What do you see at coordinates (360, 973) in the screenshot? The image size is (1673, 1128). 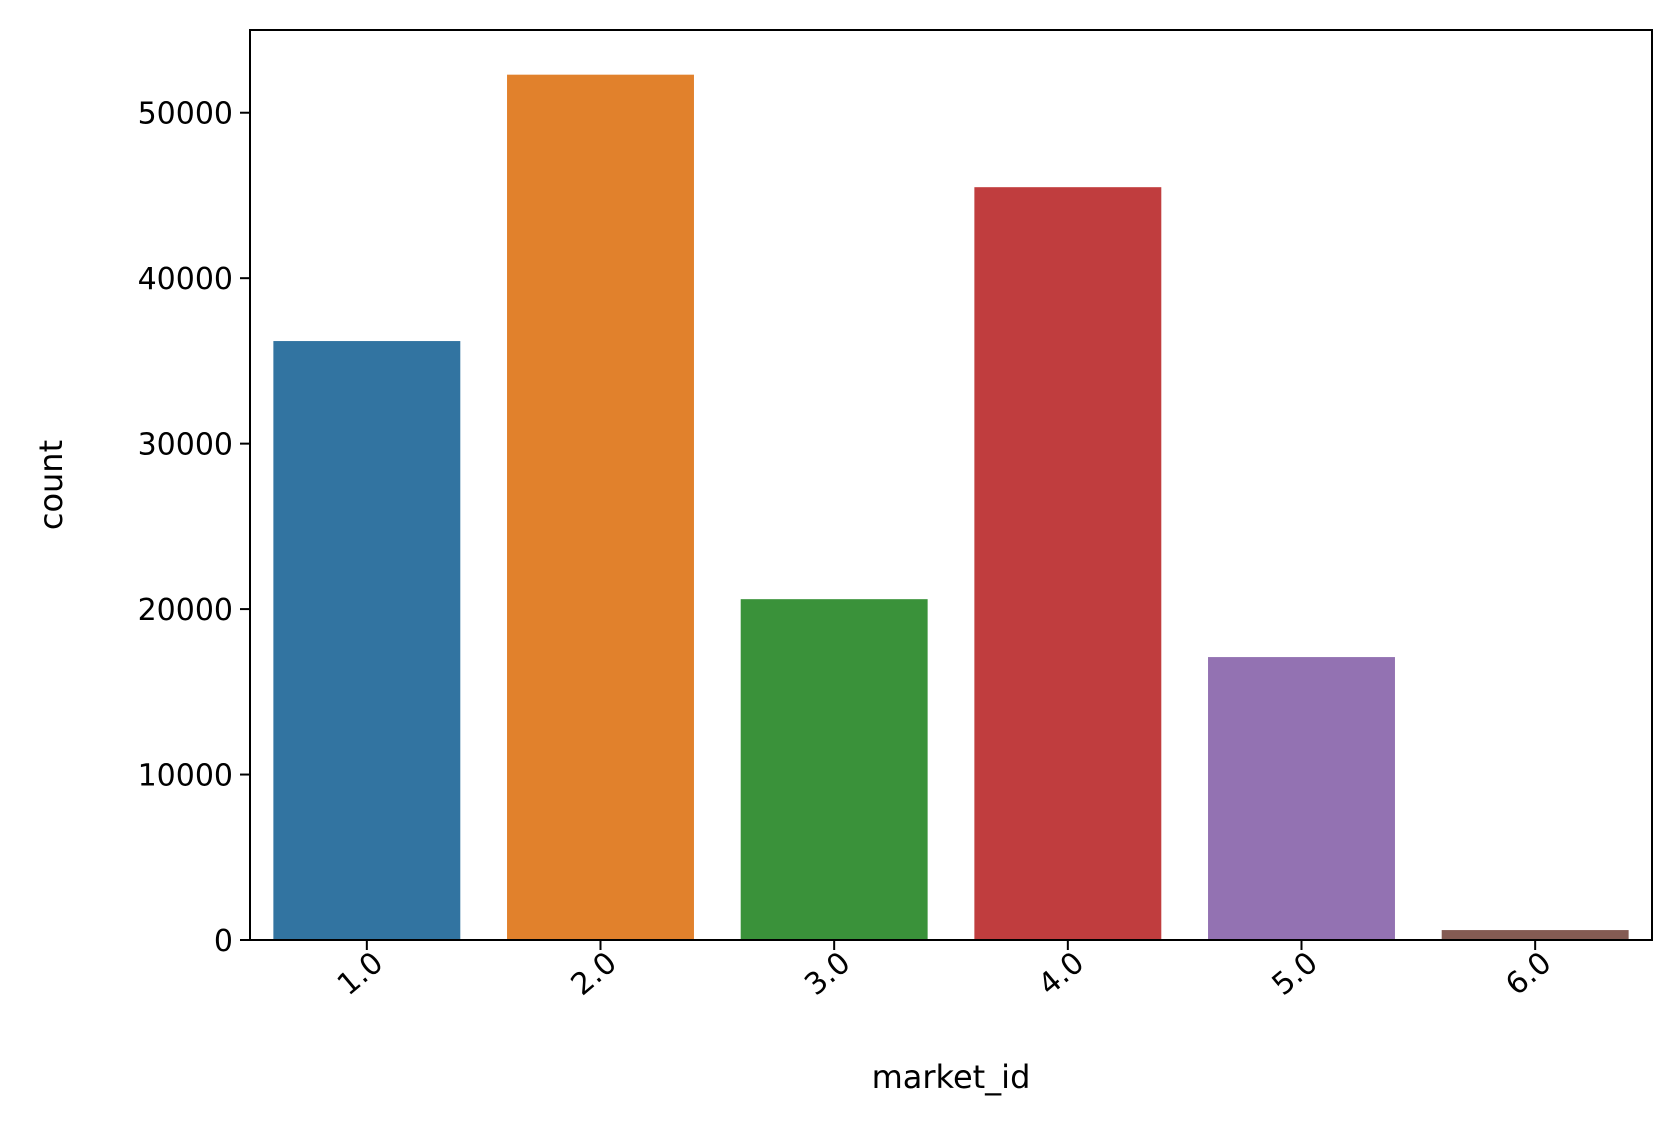 I see `x-tick-label: 1.0` at bounding box center [360, 973].